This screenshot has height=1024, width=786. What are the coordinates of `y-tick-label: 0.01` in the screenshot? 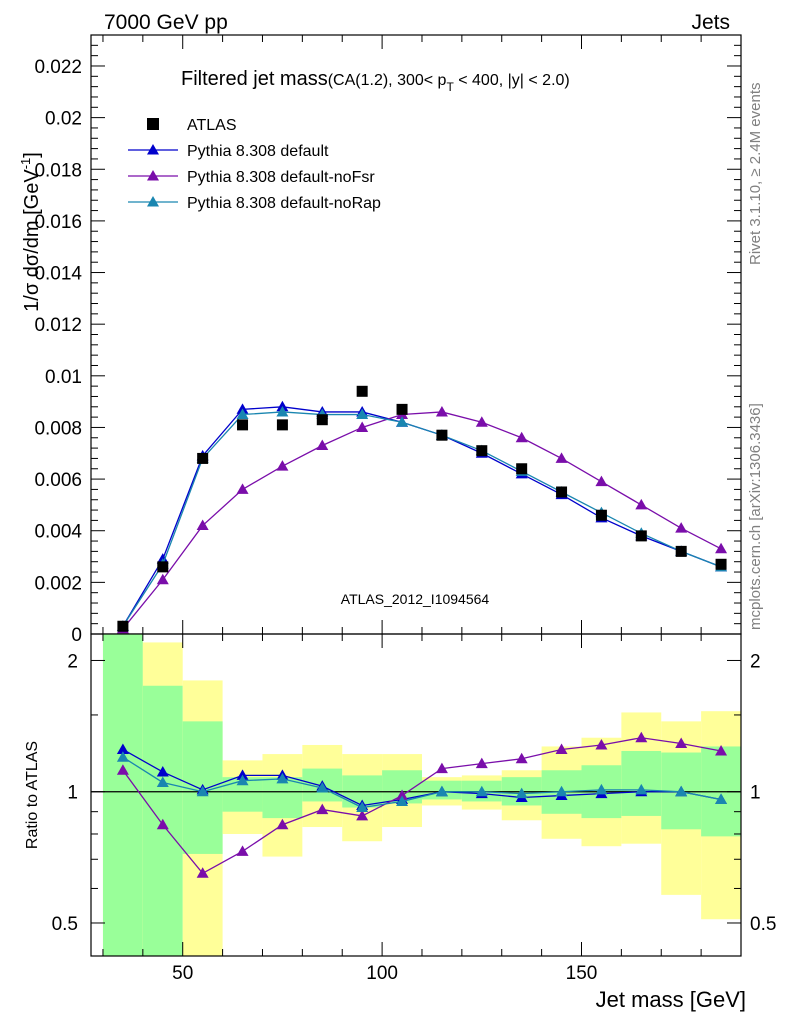 It's located at (63, 377).